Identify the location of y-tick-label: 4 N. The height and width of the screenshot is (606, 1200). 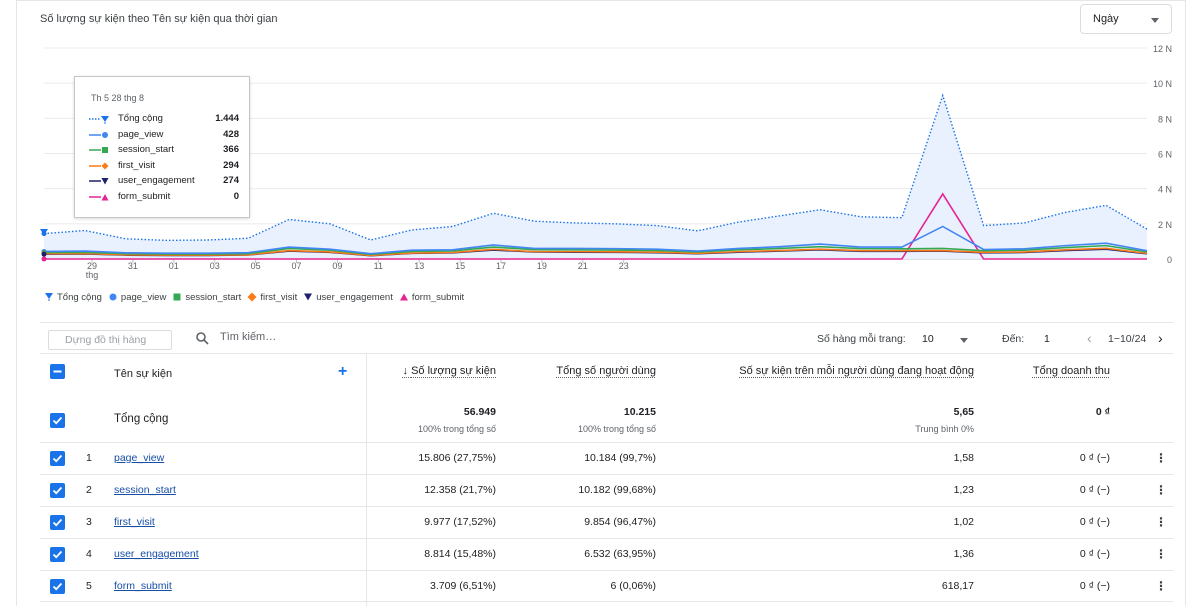
(1165, 190).